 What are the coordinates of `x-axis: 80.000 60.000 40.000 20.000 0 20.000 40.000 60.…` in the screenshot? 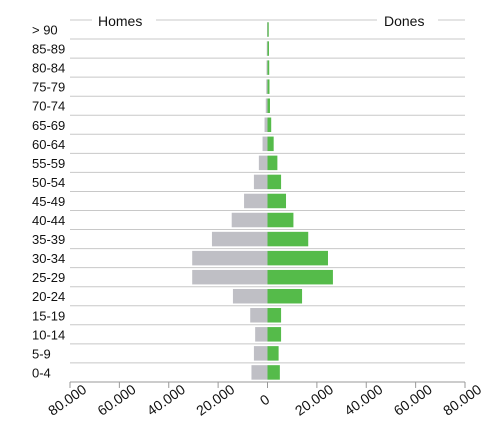 It's located at (263, 400).